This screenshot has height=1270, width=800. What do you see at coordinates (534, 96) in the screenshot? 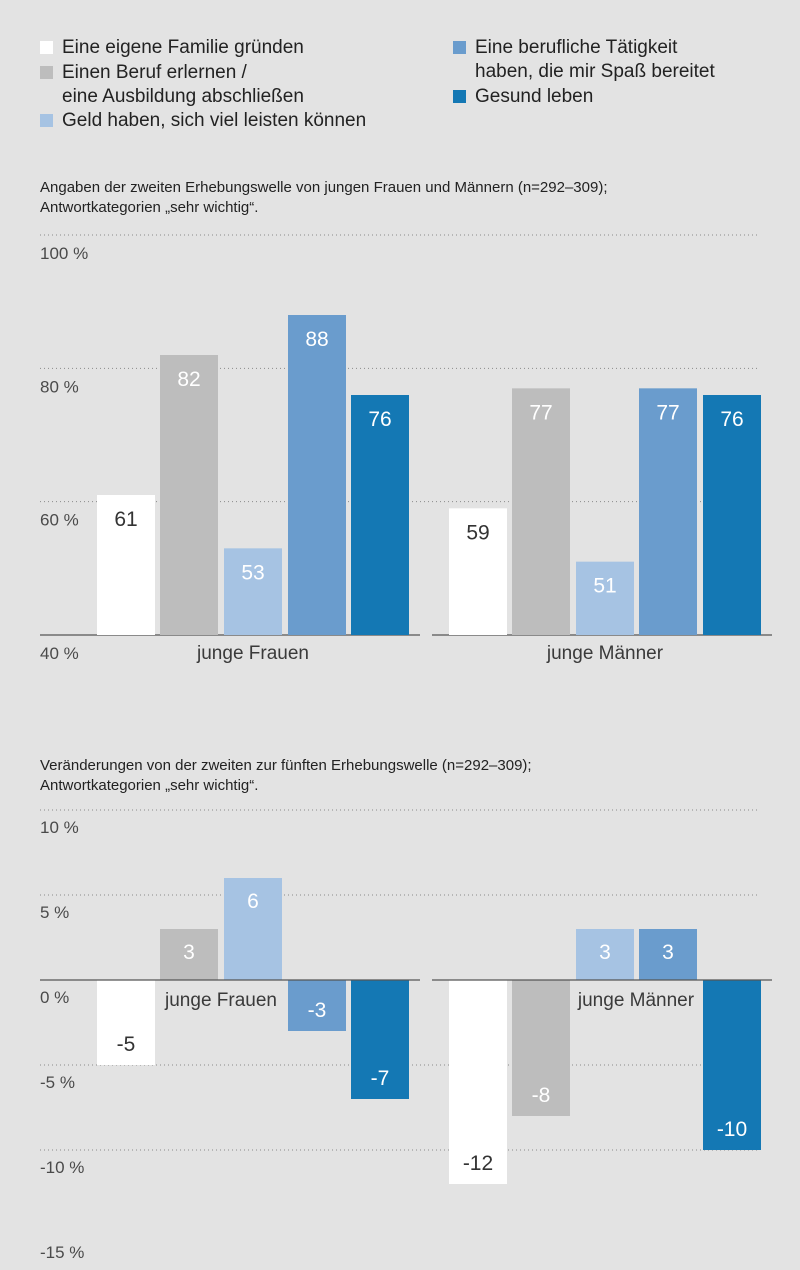
I see `legend-label: Gesund leben` at bounding box center [534, 96].